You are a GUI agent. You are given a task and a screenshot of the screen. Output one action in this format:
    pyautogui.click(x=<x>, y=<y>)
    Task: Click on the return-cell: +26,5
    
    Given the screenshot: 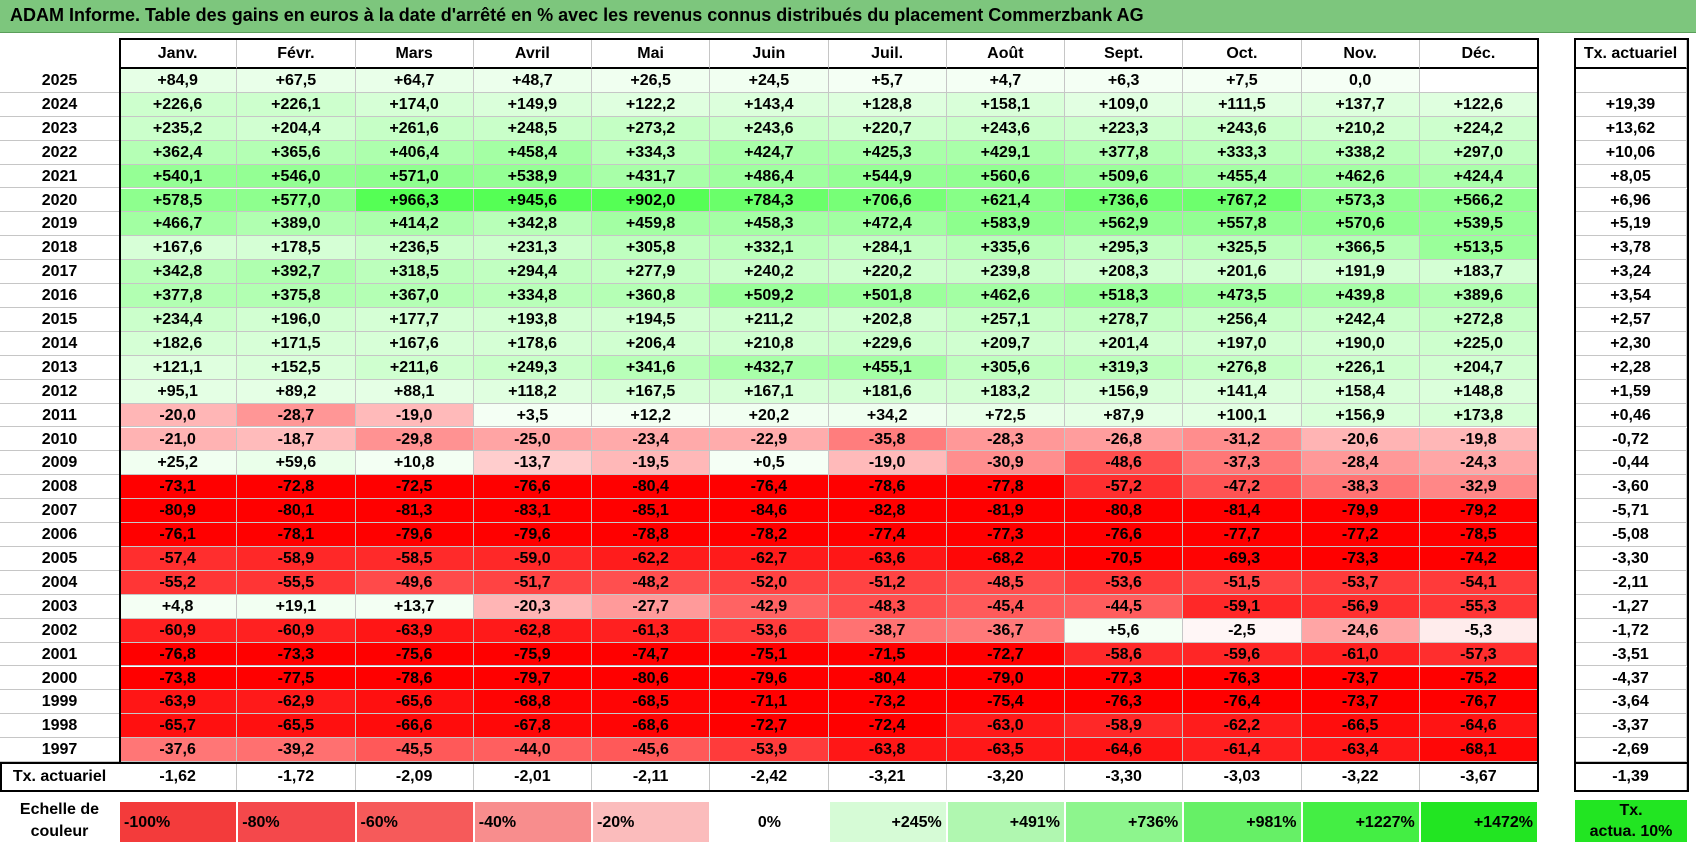 What is the action you would take?
    pyautogui.click(x=651, y=81)
    